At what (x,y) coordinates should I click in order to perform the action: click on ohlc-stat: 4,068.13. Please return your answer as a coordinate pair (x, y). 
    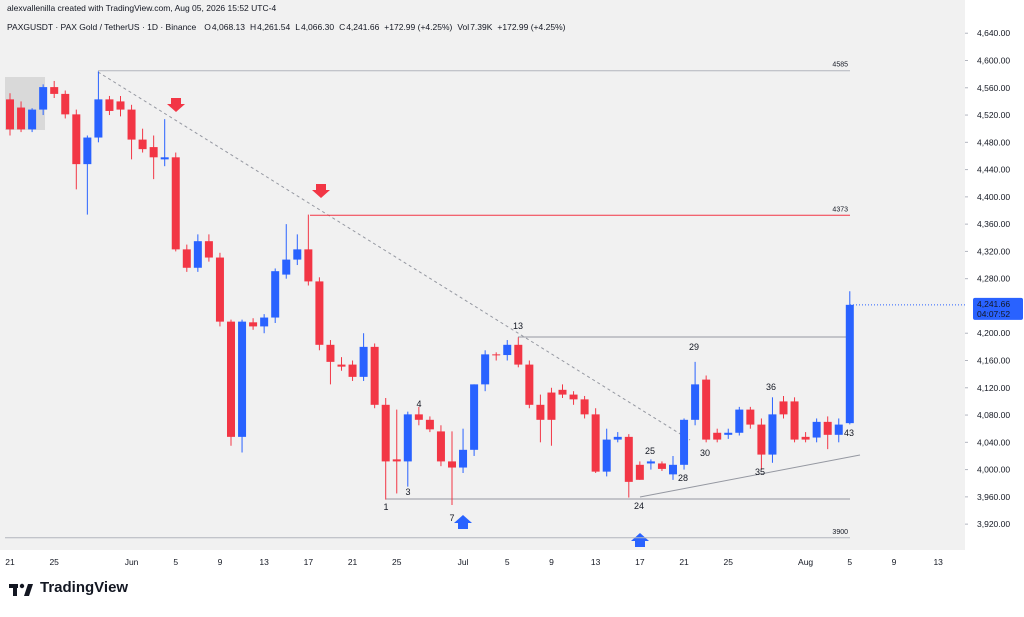
    Looking at the image, I should click on (228, 27).